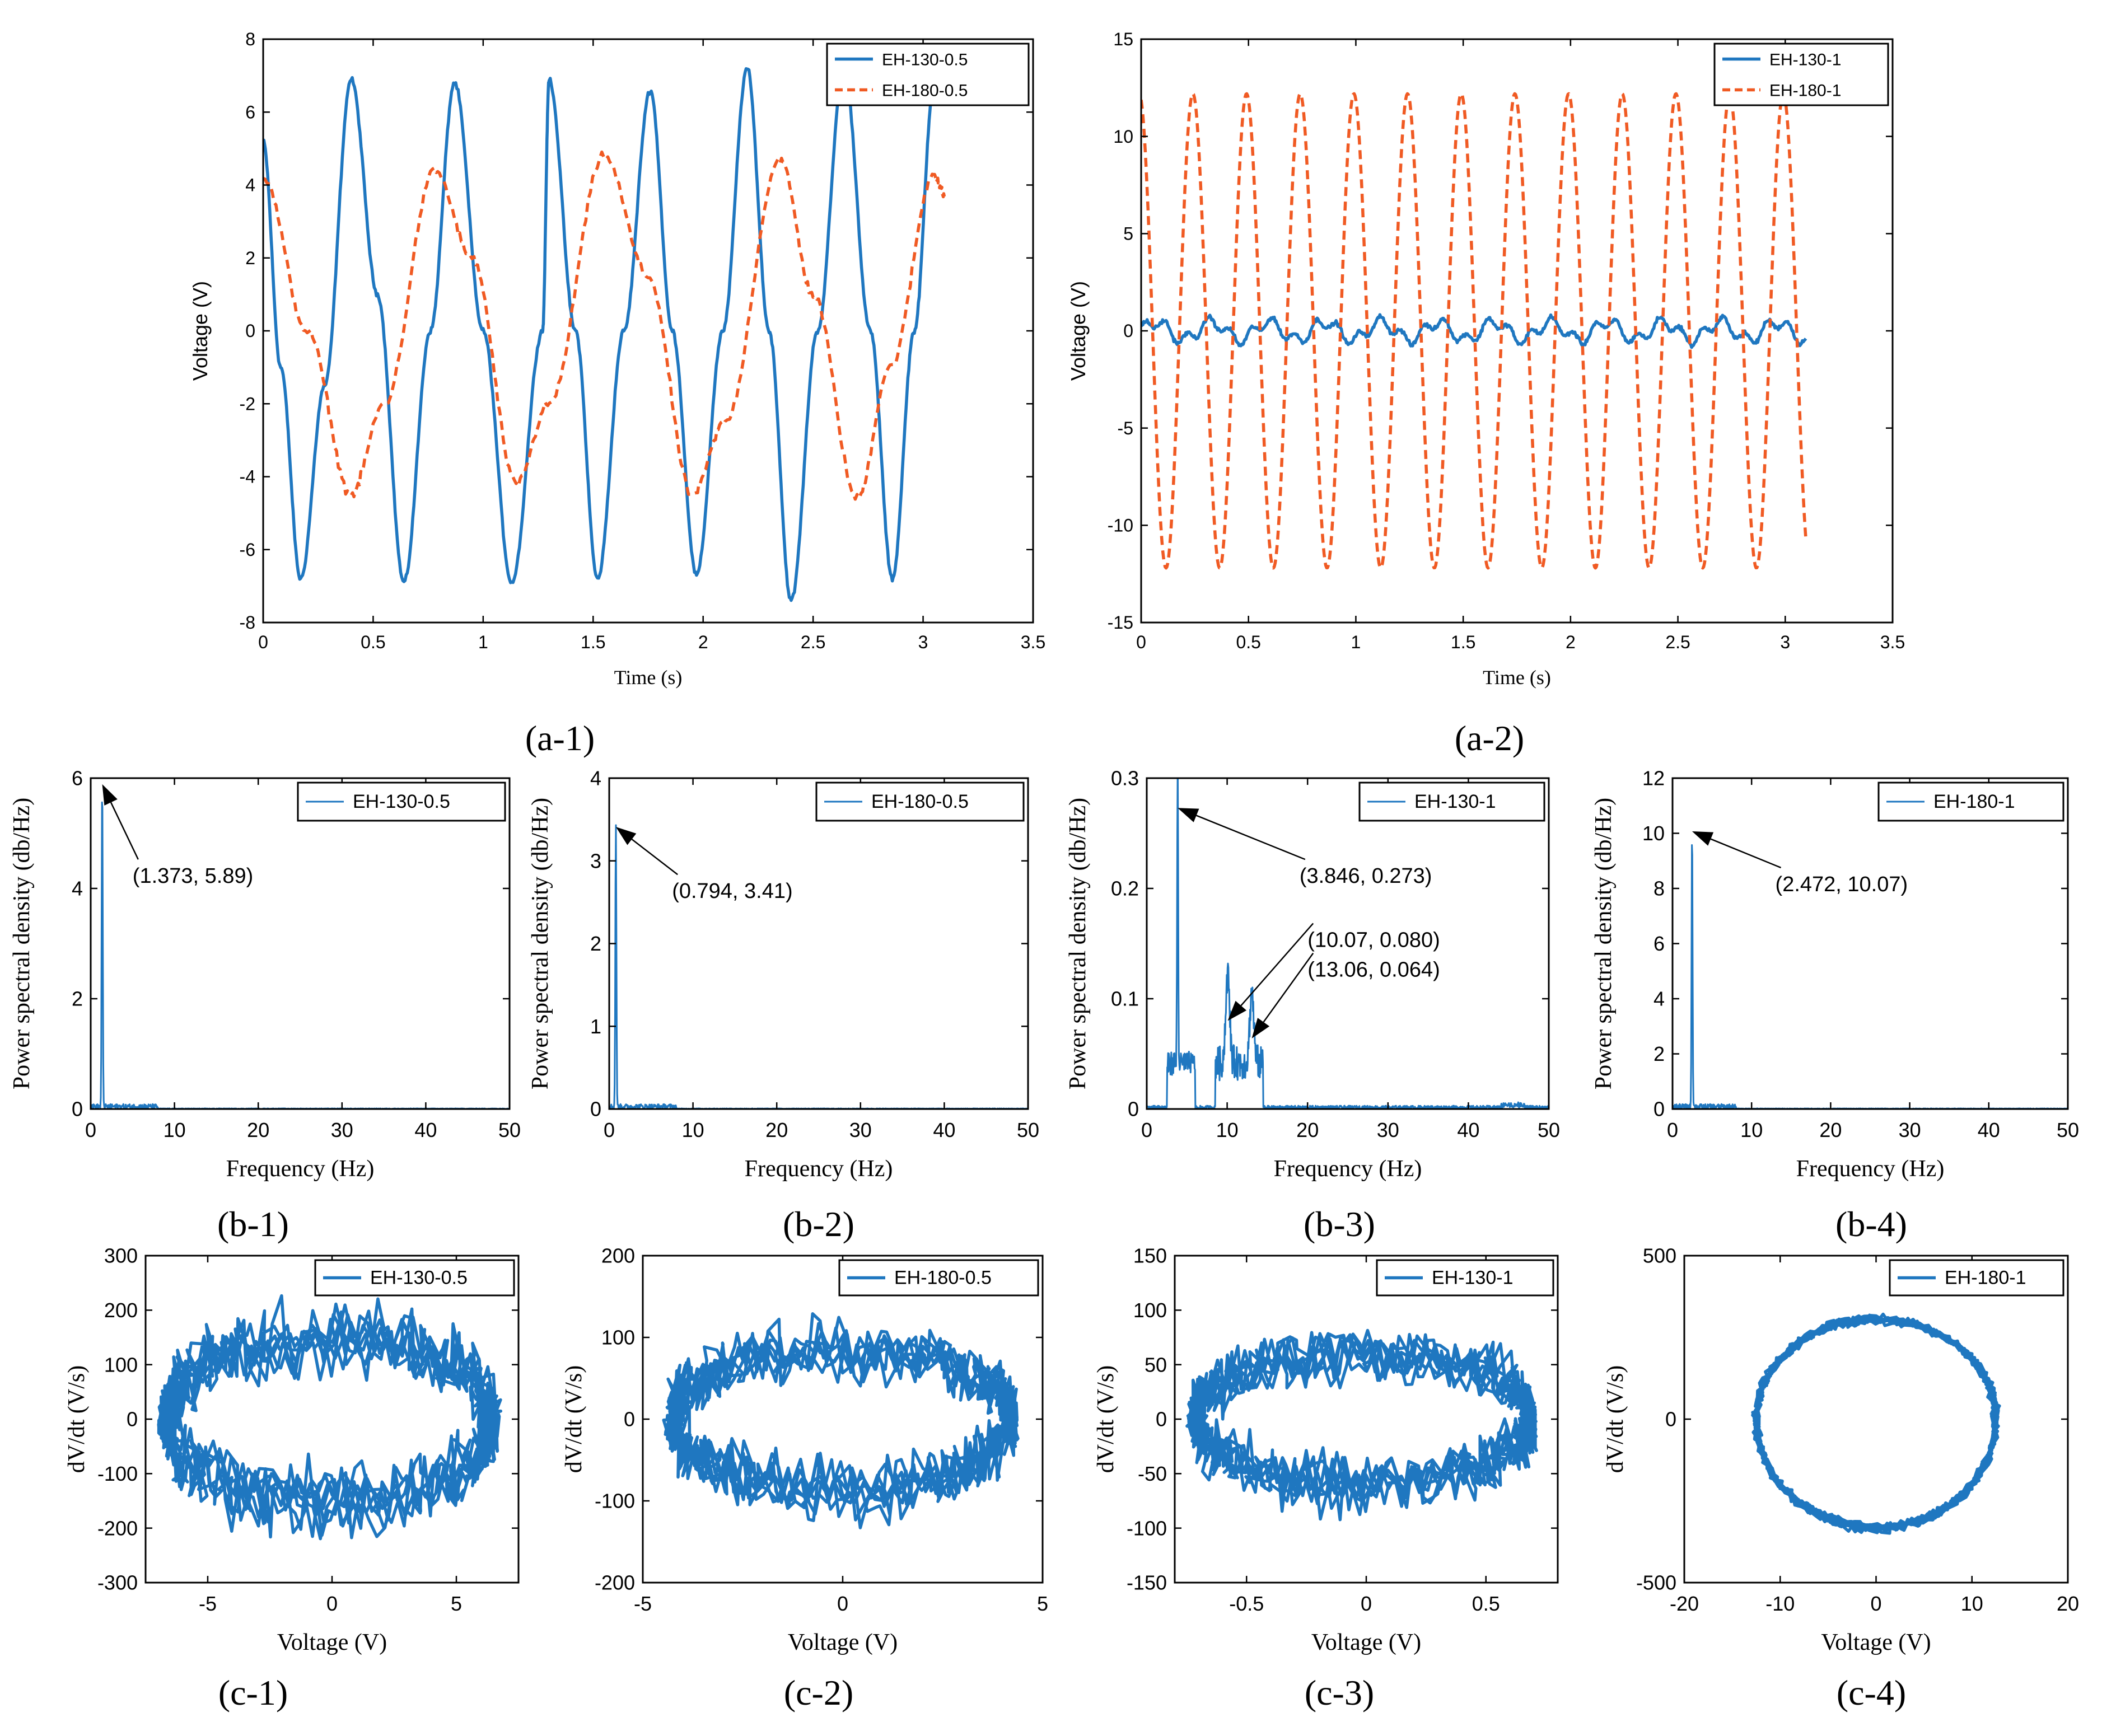 Image resolution: width=2102 pixels, height=1736 pixels. I want to click on y-tick-label: 3, so click(595, 860).